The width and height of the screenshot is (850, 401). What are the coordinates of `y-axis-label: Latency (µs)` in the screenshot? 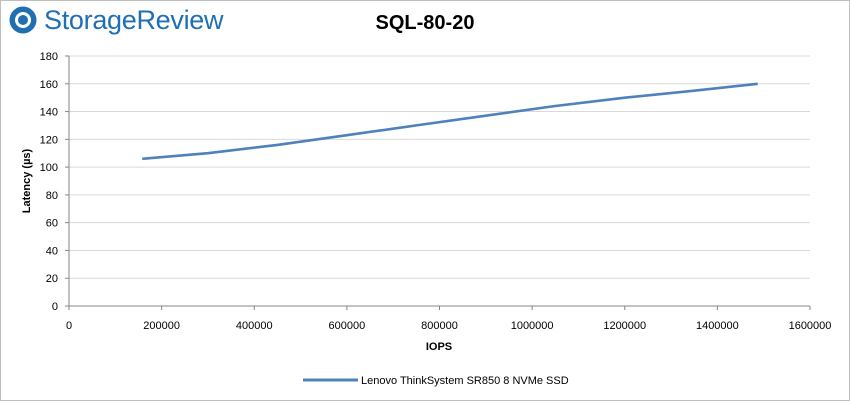 It's located at (27, 180).